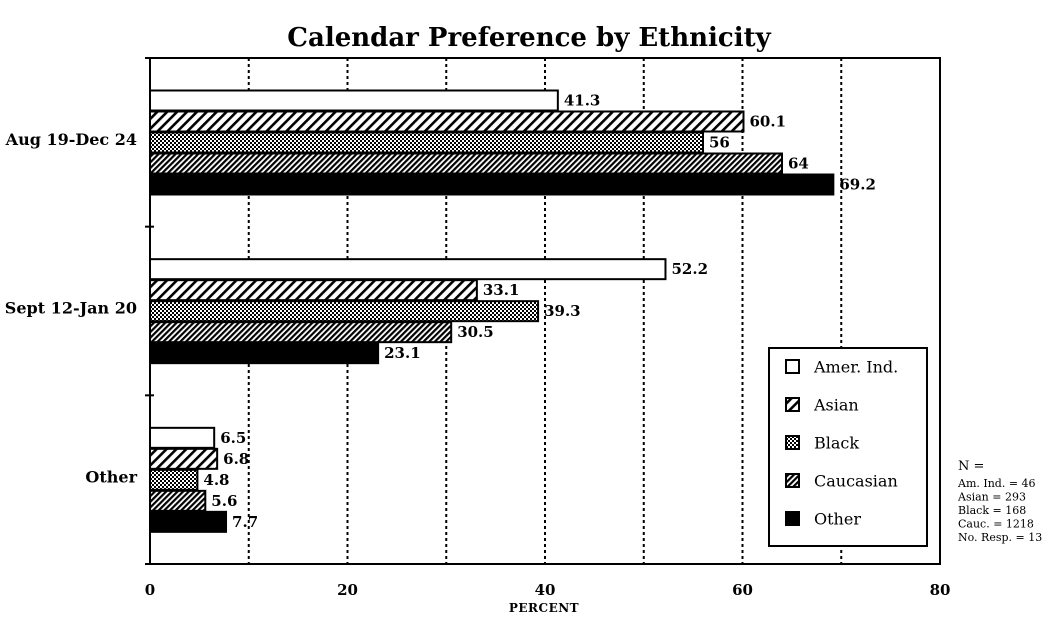 This screenshot has height=627, width=1058. I want to click on data-label: 6.5, so click(233, 438).